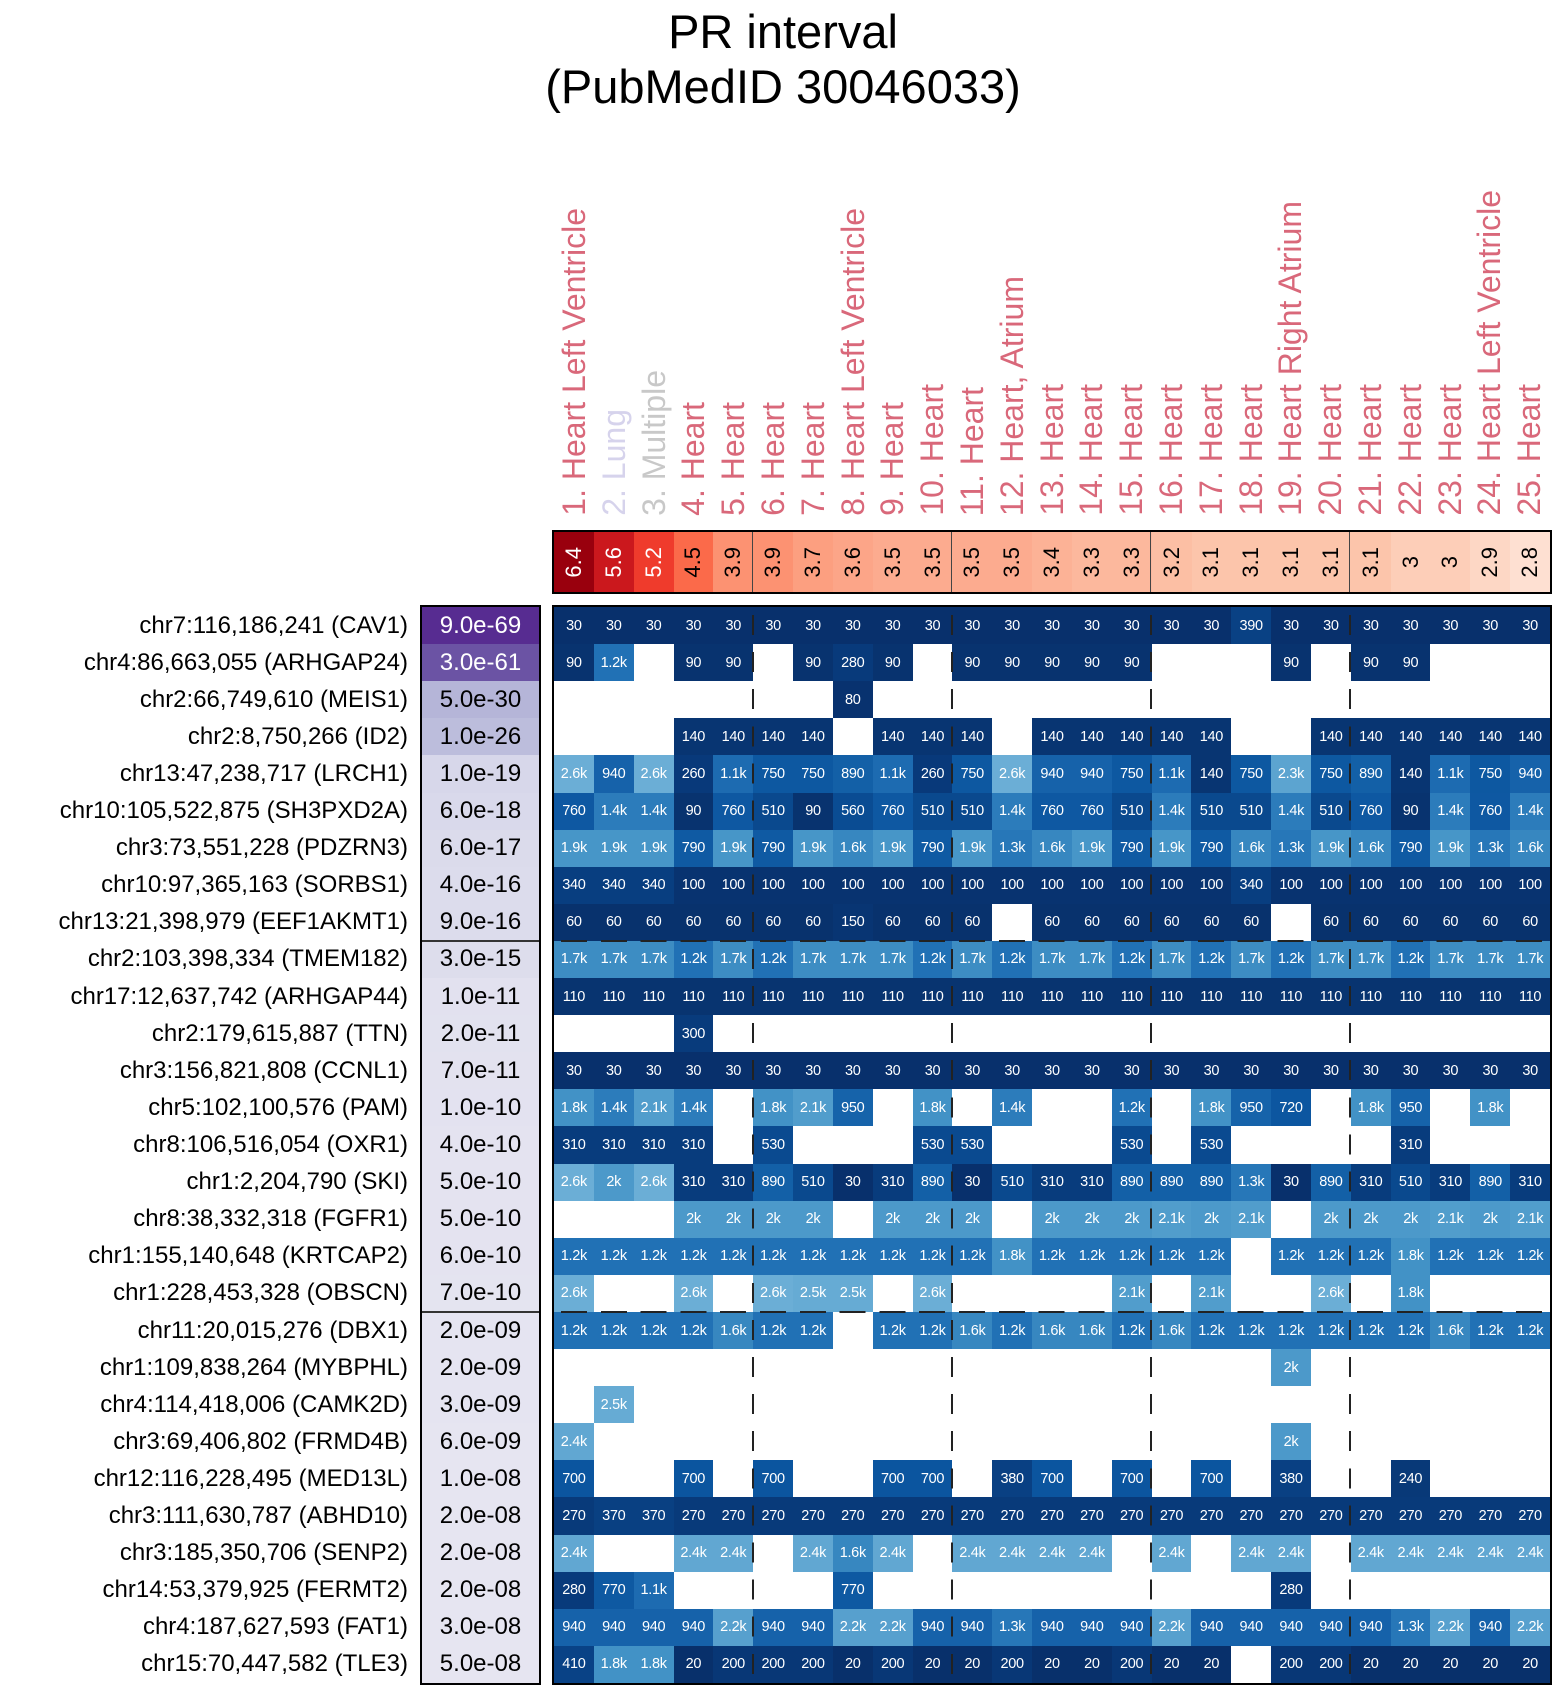 The height and width of the screenshot is (1685, 1556). Describe the element at coordinates (1489, 353) in the screenshot. I see `column-label-text: 24. Heart Left Ventricle` at that location.